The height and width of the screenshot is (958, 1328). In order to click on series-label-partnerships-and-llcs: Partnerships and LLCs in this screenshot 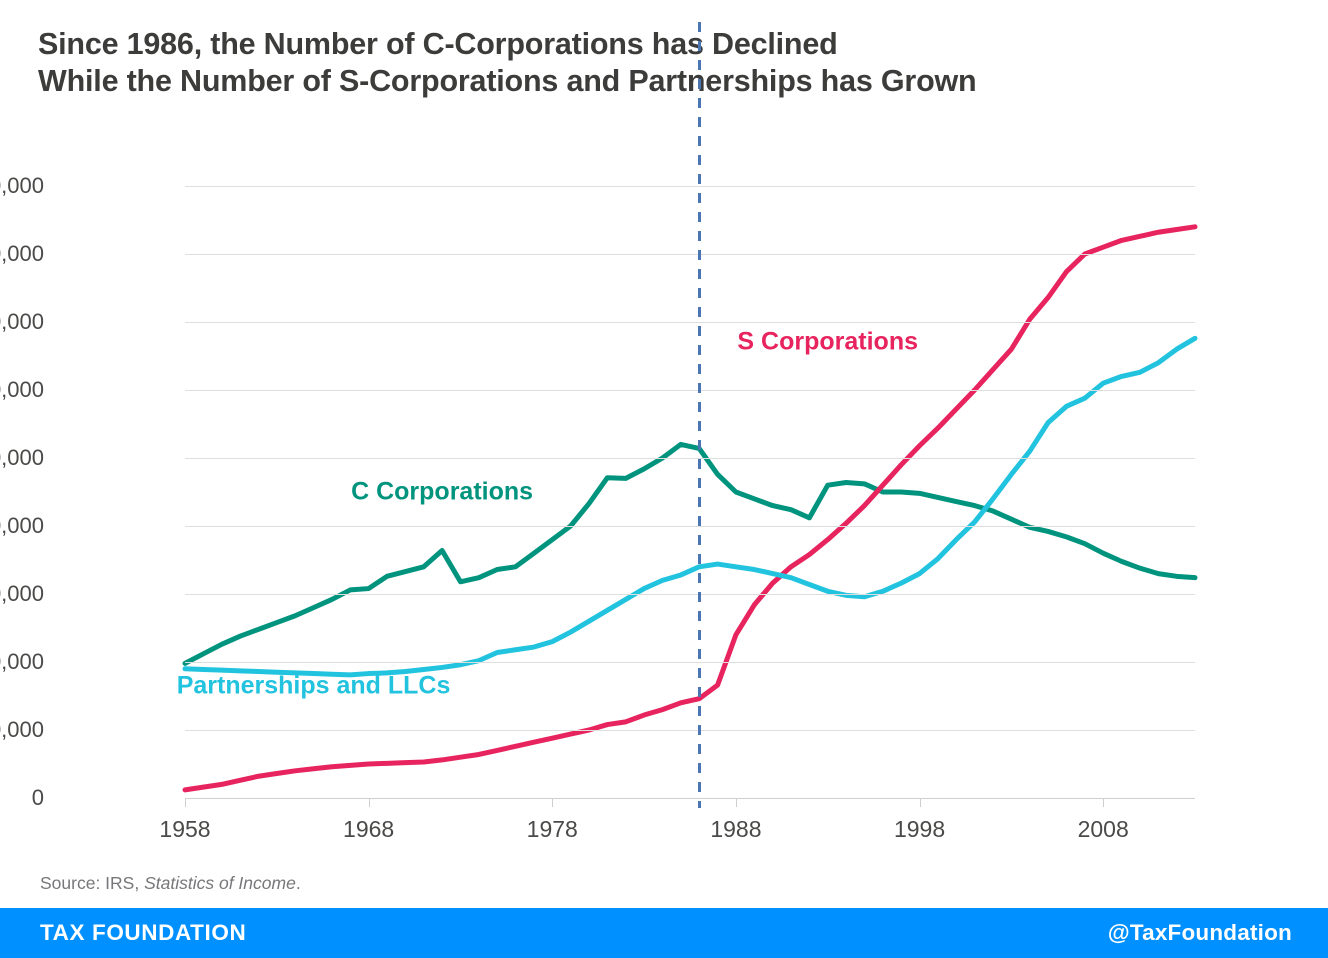, I will do `click(313, 685)`.